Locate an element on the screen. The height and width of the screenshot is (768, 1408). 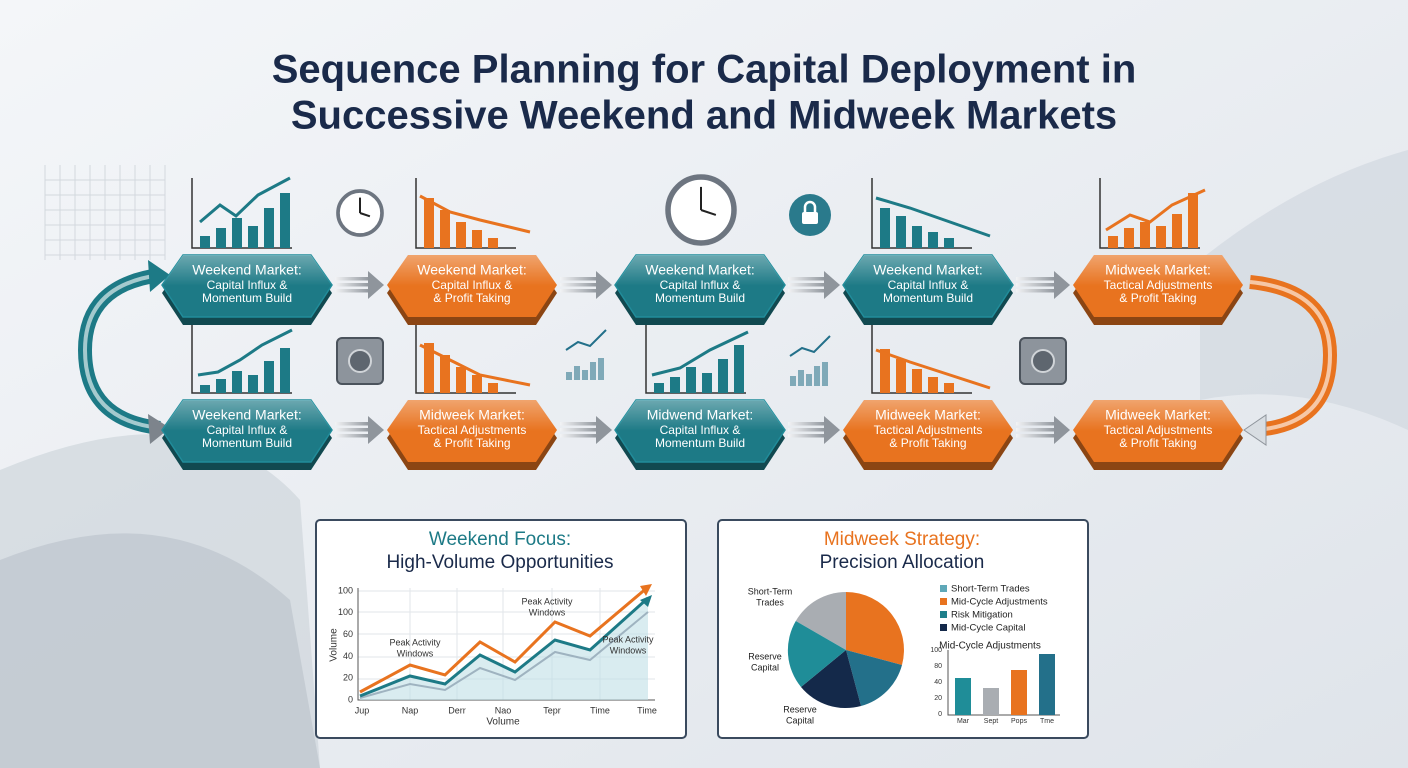
bg-grid is located at coordinates (105, 212).